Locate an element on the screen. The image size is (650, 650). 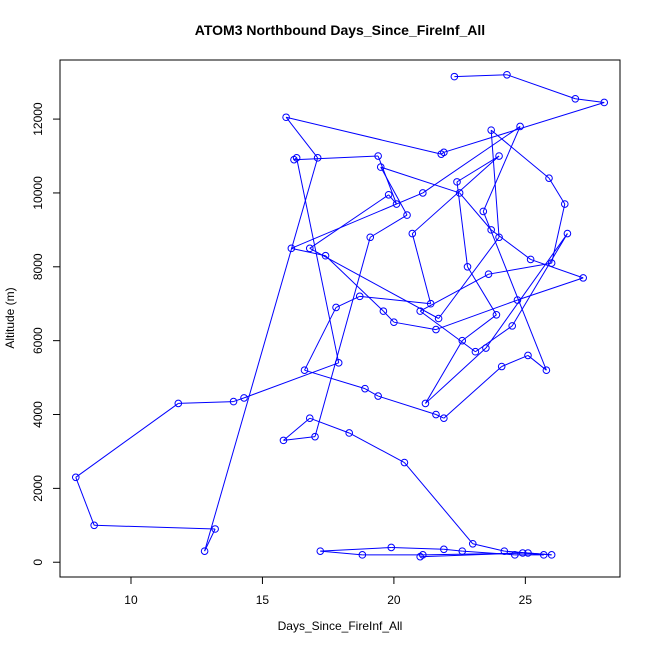
y-tick-label: 12000 is located at coordinates (38, 119).